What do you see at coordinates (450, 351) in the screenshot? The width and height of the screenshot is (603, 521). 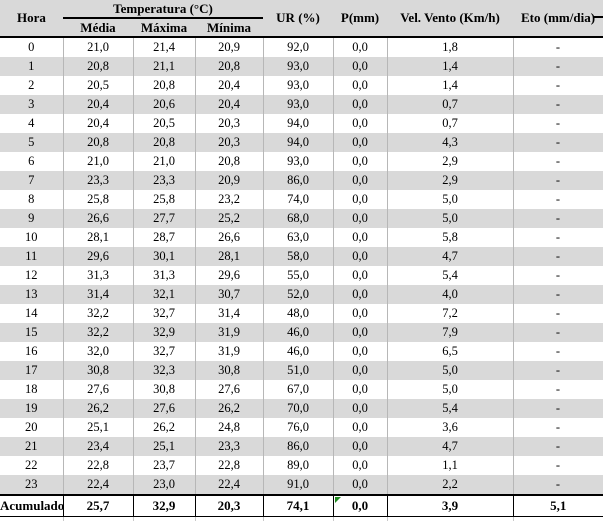 I see `value-cell: 6,5` at bounding box center [450, 351].